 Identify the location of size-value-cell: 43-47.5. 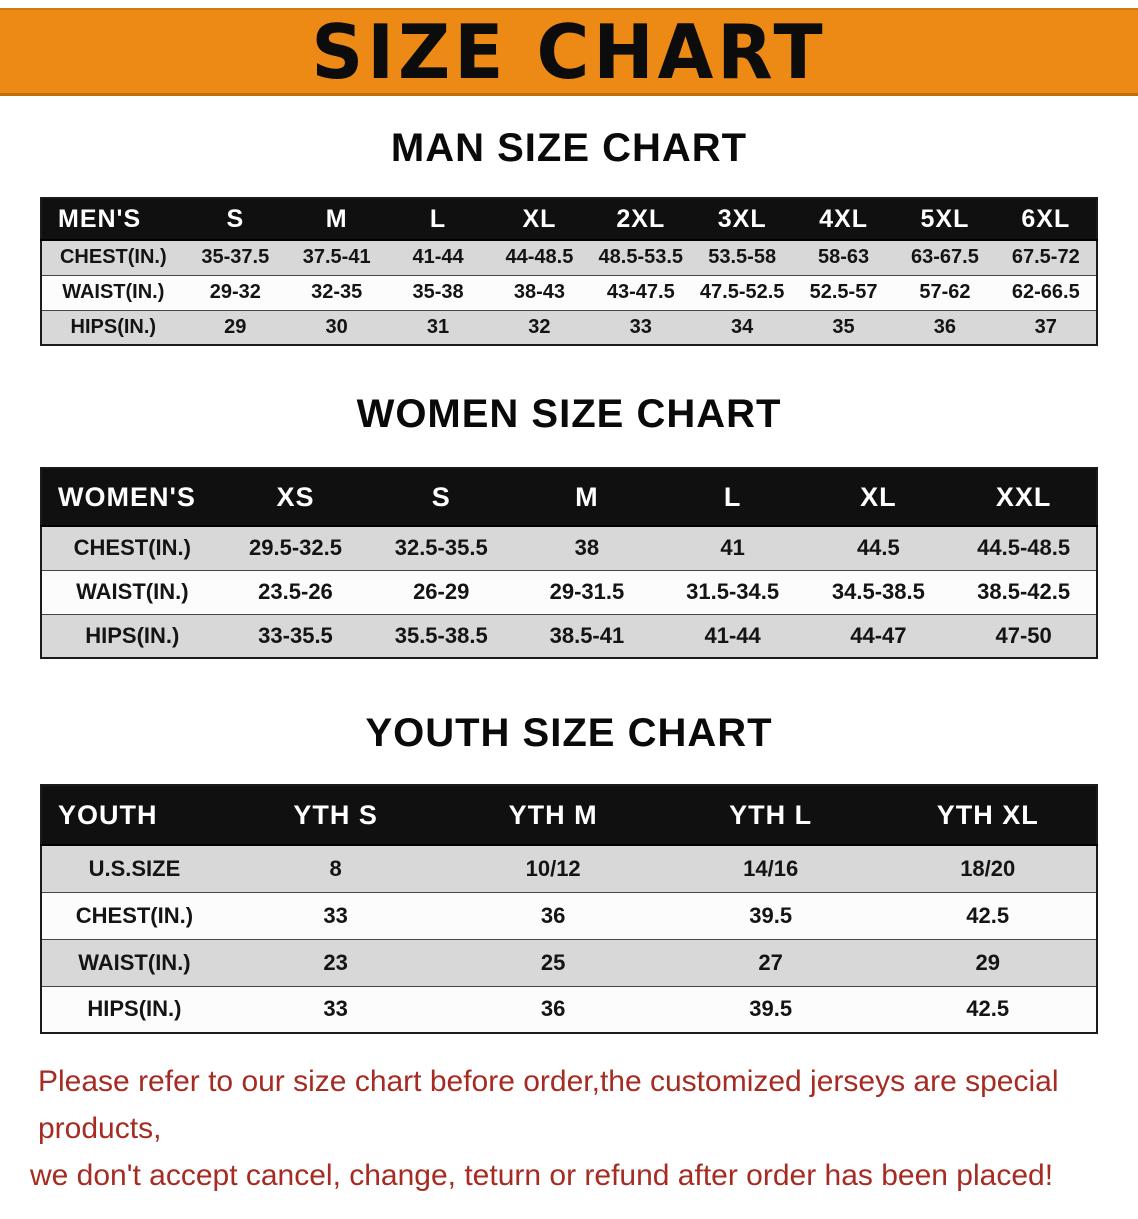
(640, 292).